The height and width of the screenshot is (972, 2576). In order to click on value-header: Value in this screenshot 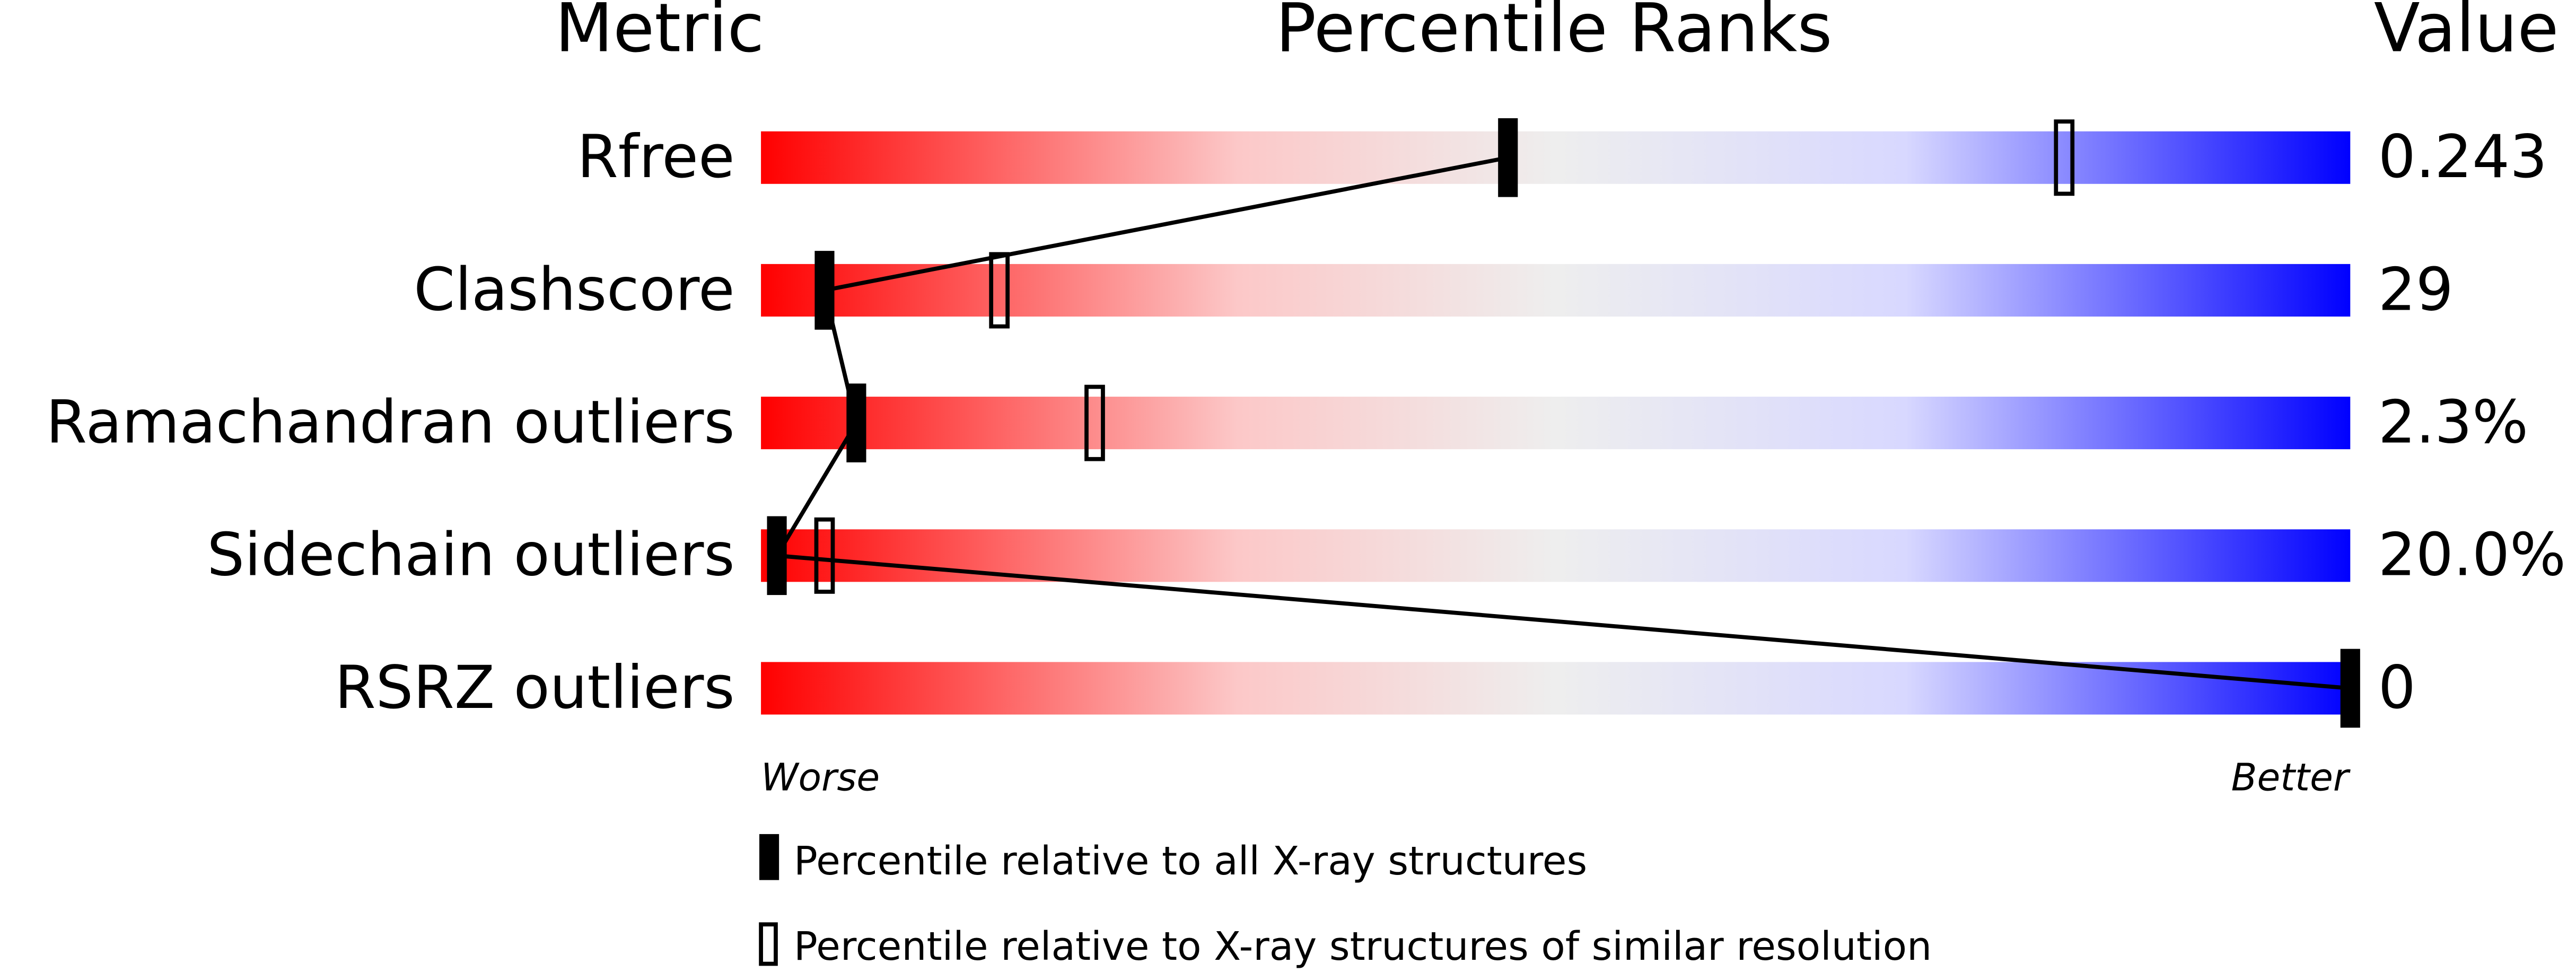, I will do `click(2466, 33)`.